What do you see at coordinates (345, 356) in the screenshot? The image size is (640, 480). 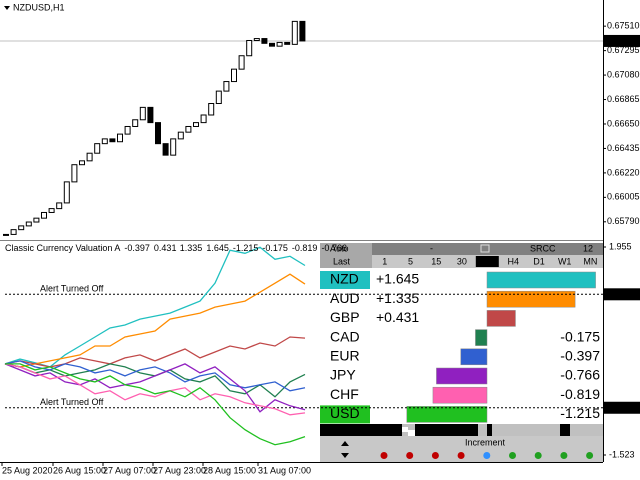 I see `currency-code: EUR` at bounding box center [345, 356].